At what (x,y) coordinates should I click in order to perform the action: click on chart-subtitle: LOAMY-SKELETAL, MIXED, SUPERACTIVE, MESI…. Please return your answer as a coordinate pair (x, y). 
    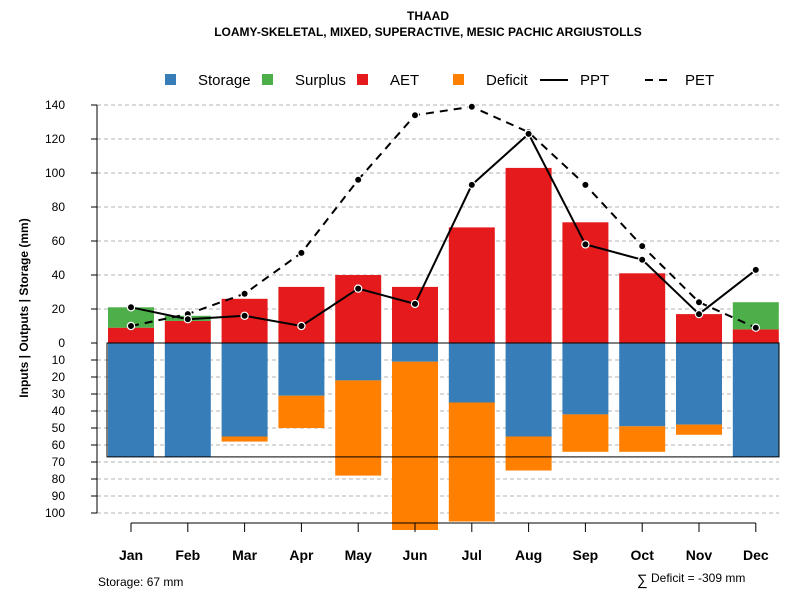
    Looking at the image, I should click on (428, 32).